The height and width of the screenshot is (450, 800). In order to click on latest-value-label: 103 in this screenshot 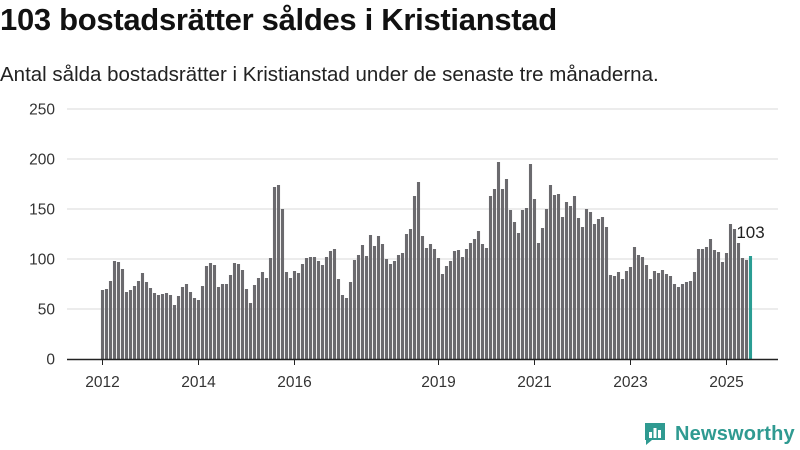, I will do `click(750, 232)`.